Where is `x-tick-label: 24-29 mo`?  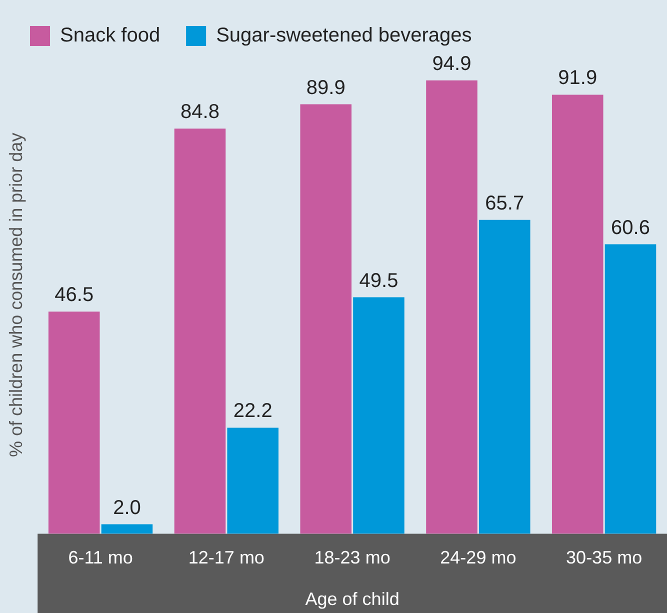
x-tick-label: 24-29 mo is located at coordinates (478, 558).